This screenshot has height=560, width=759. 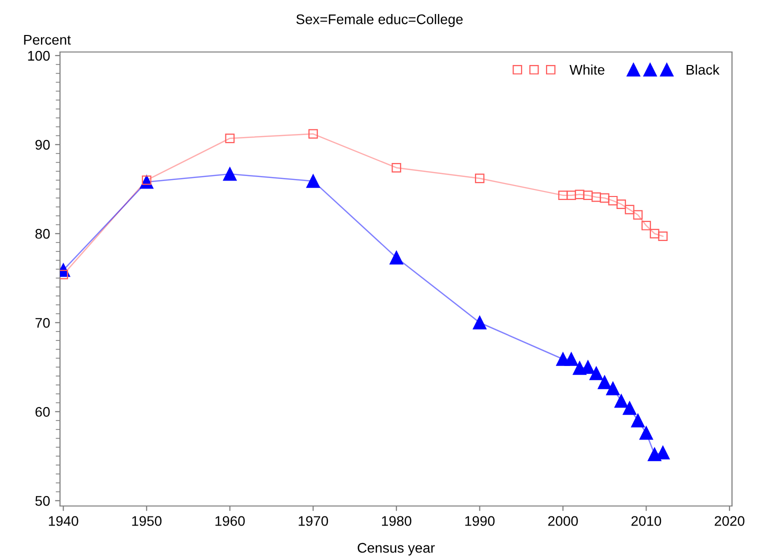 What do you see at coordinates (42, 501) in the screenshot?
I see `y-tick-label: 50` at bounding box center [42, 501].